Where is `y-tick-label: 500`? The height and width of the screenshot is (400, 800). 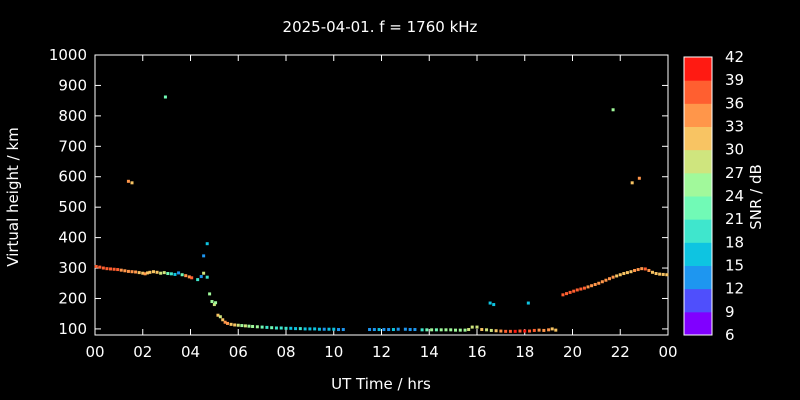
y-tick-label: 500 is located at coordinates (72, 207).